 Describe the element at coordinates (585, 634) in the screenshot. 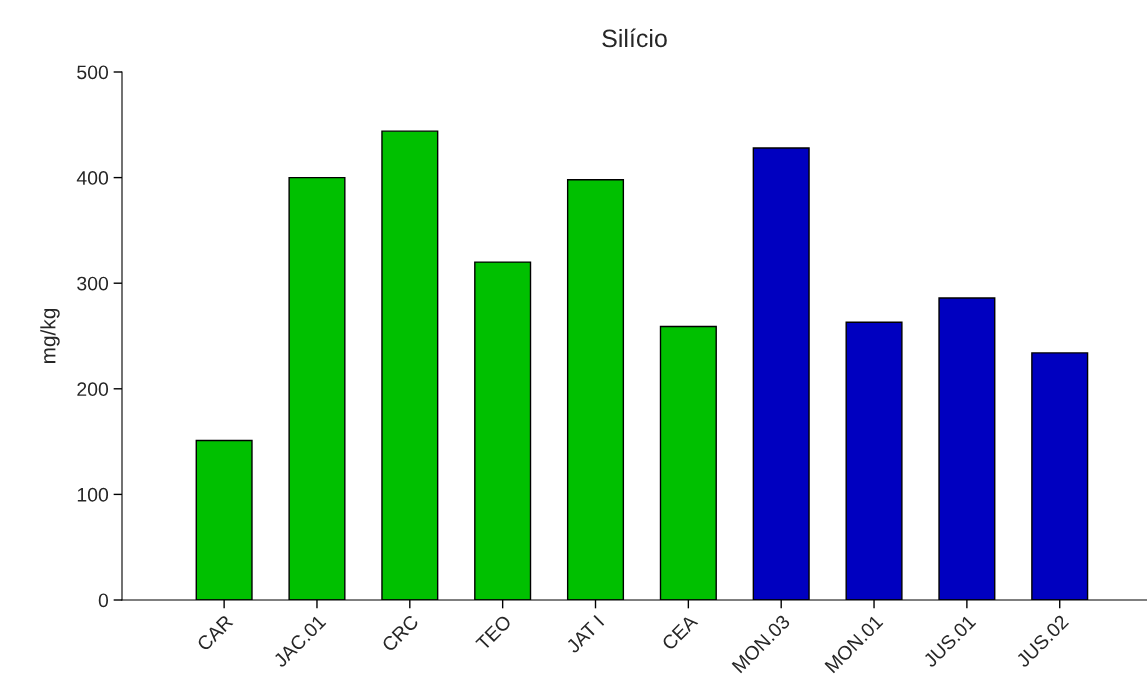

I see `x-tick-label: JAT I` at that location.